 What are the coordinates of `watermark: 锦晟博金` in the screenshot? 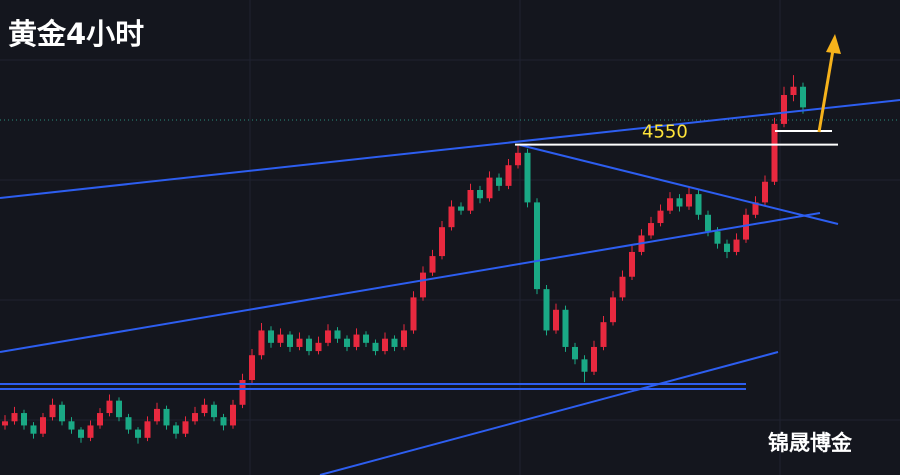 It's located at (810, 443).